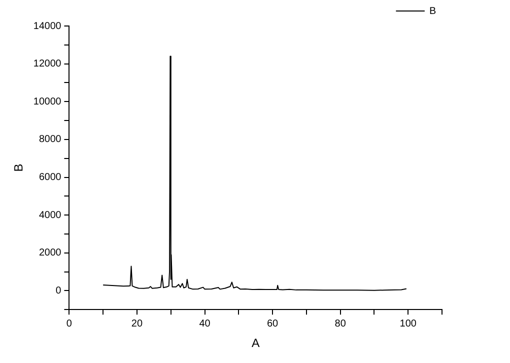 Image resolution: width=510 pixels, height=363 pixels. I want to click on y-tick-label: 8000, so click(50, 140).